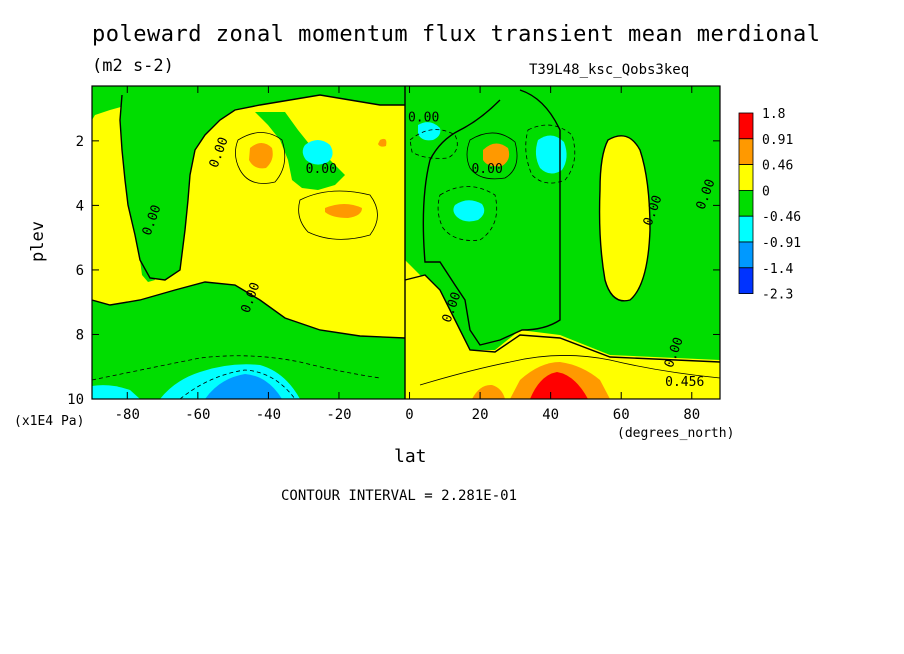 This screenshot has width=904, height=654. What do you see at coordinates (609, 70) in the screenshot?
I see `experiment-label: T39L48_ksc_Qobs3keq` at bounding box center [609, 70].